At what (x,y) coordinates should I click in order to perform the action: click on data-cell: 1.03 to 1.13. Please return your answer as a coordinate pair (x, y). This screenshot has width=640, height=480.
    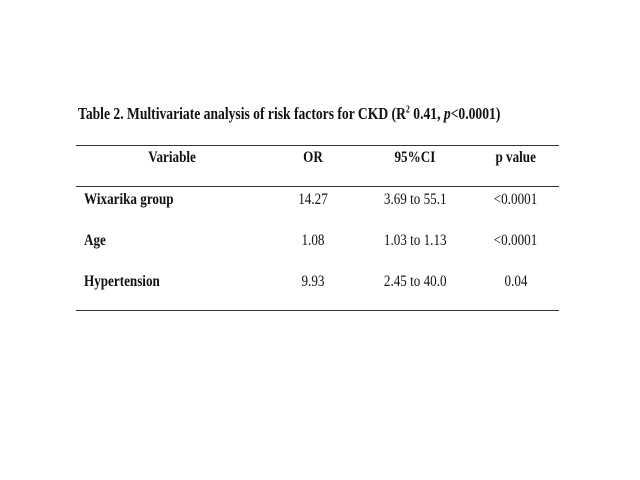
    Looking at the image, I should click on (415, 241).